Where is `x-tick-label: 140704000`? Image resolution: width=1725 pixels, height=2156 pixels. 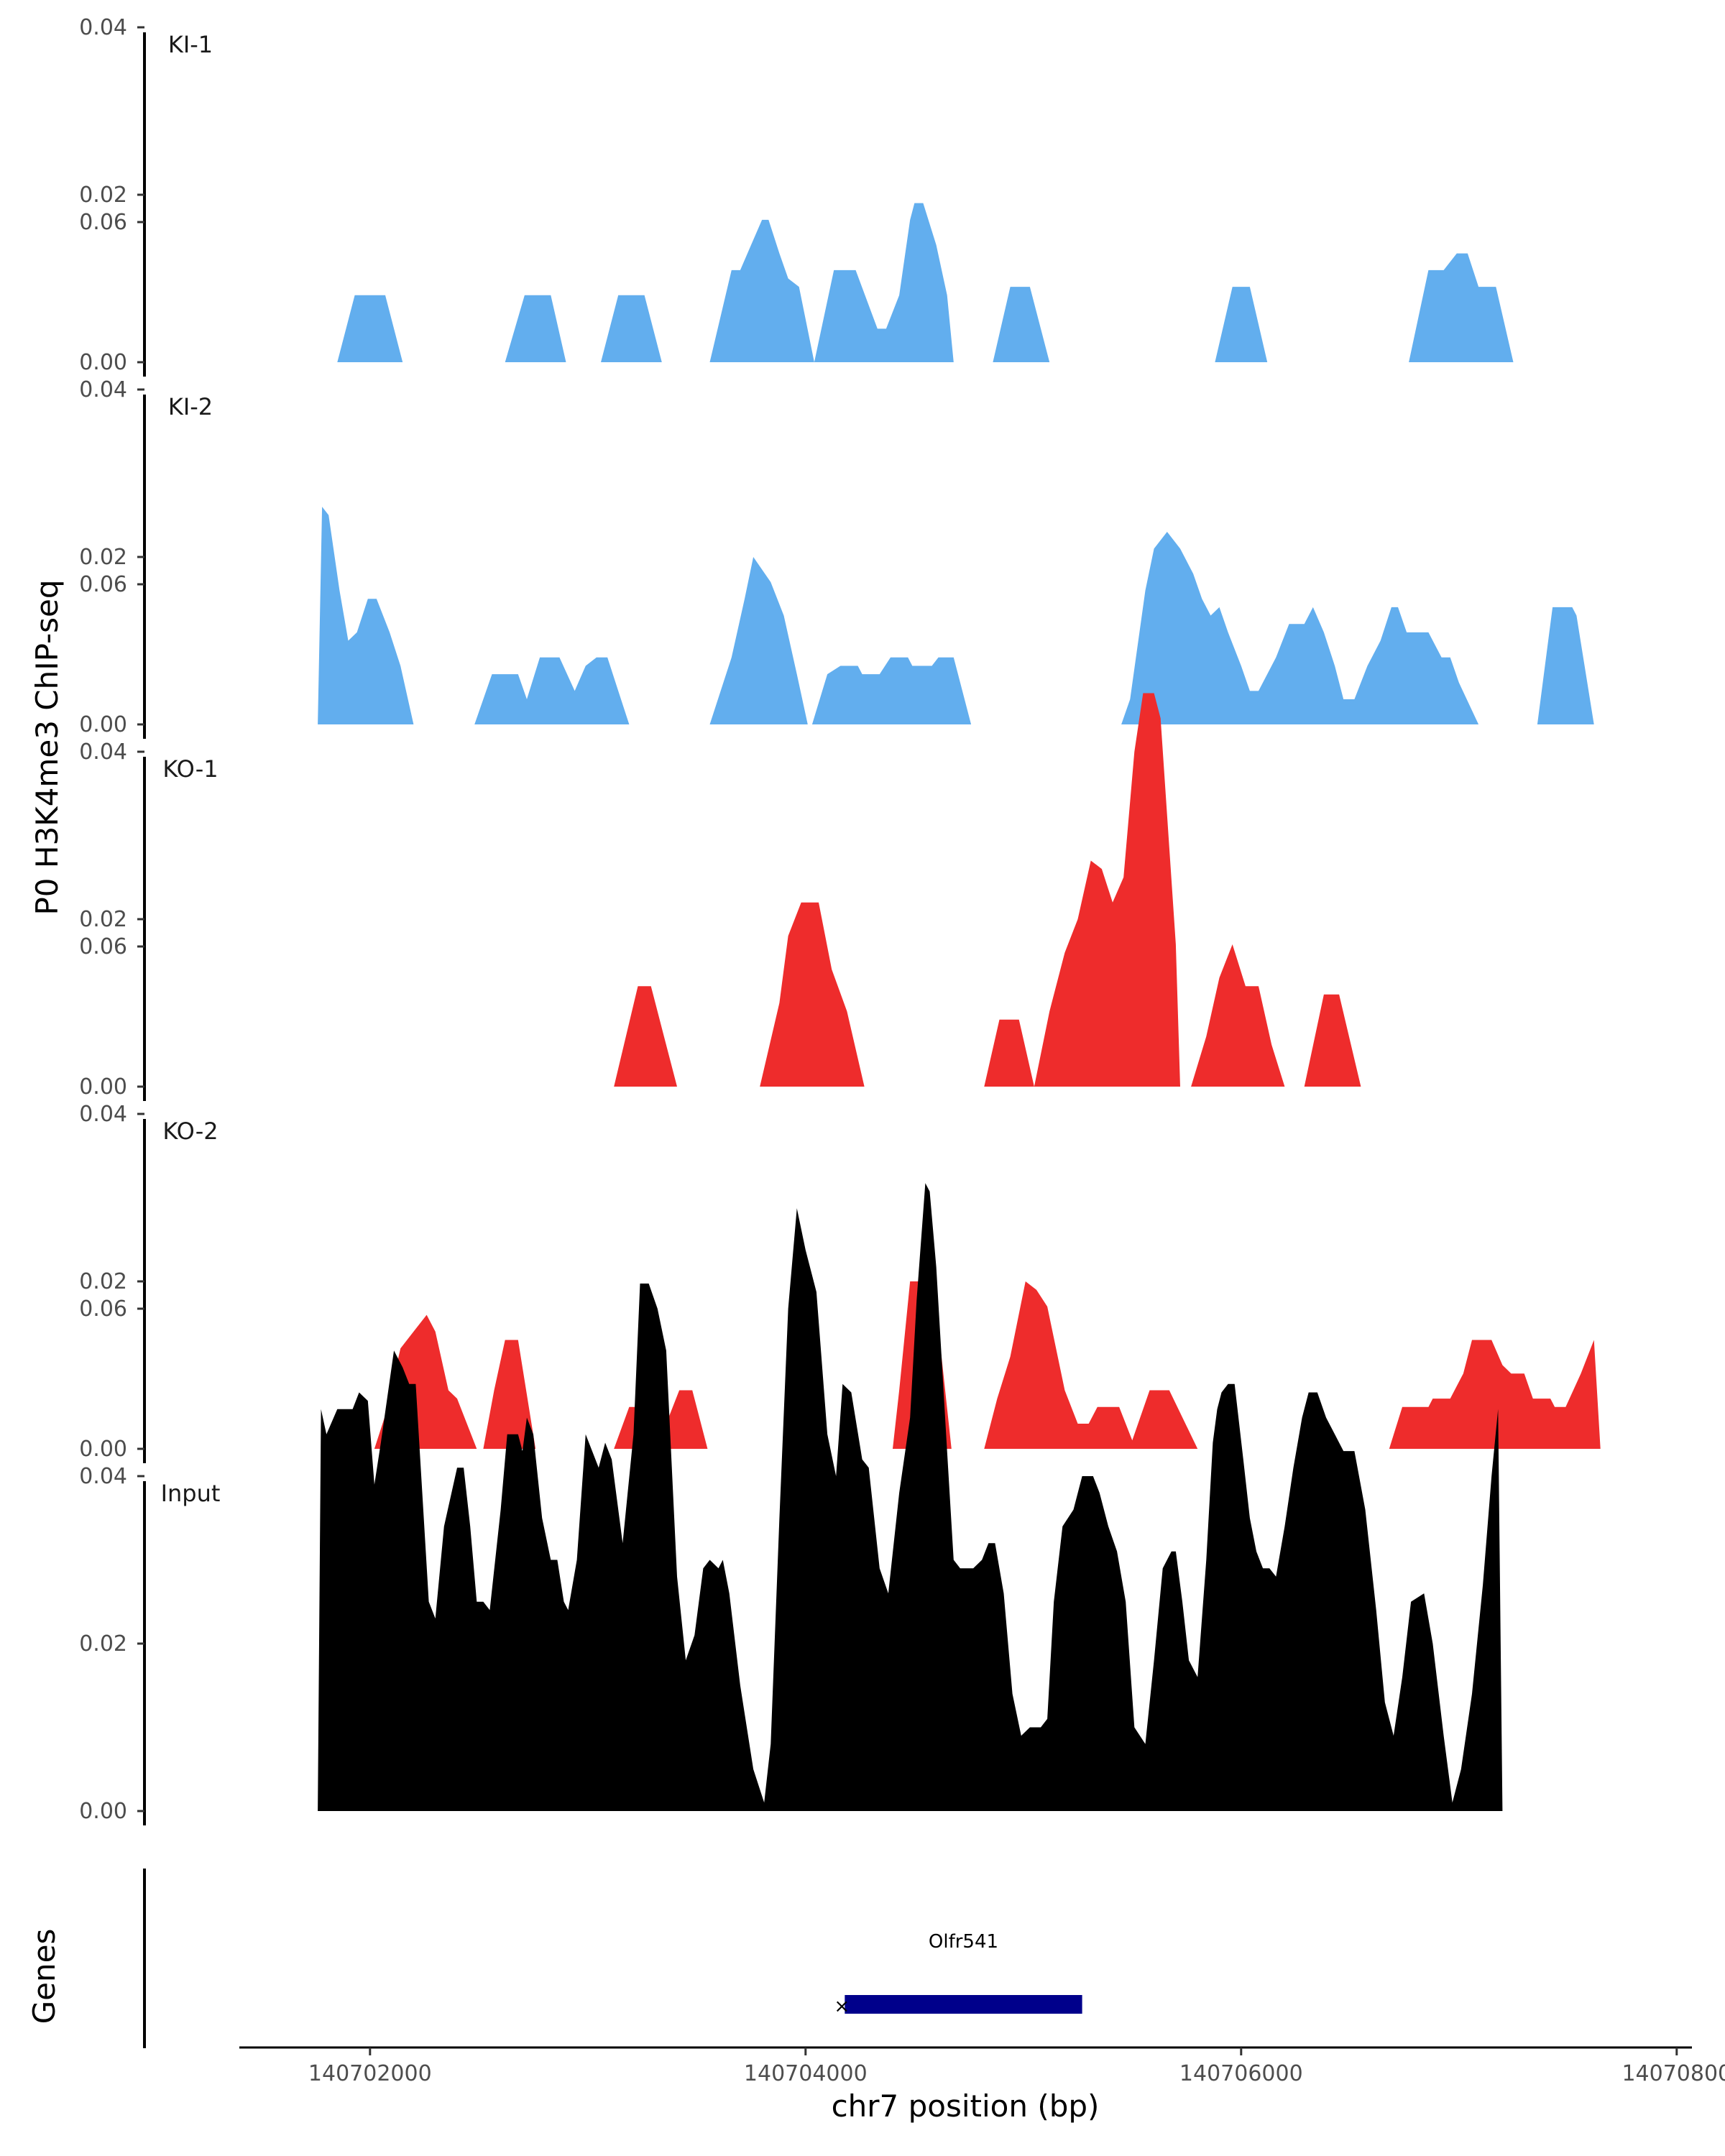
x-tick-label: 140704000 is located at coordinates (806, 2073).